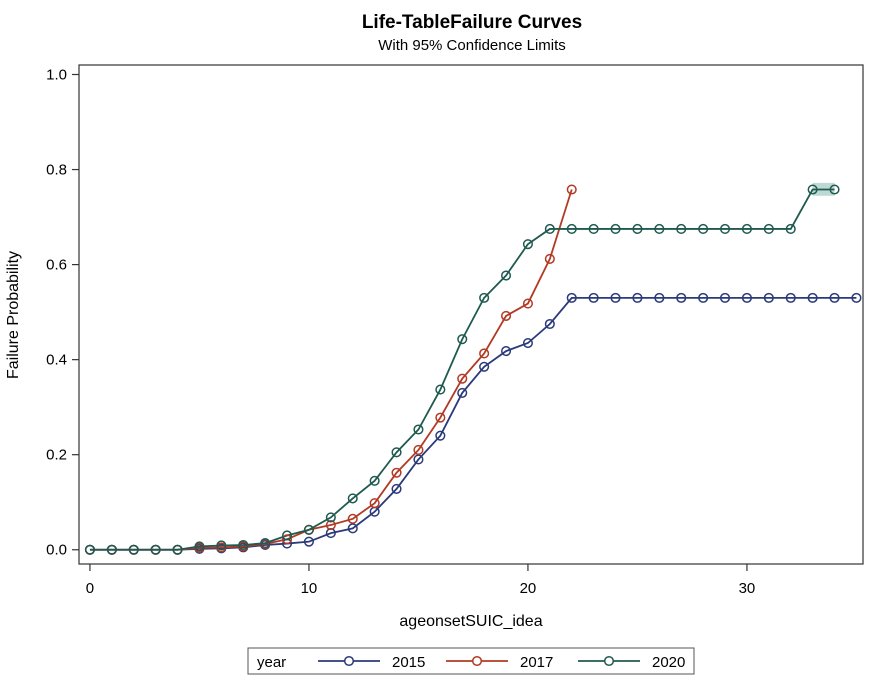  I want to click on x-tick-label: 20, so click(528, 588).